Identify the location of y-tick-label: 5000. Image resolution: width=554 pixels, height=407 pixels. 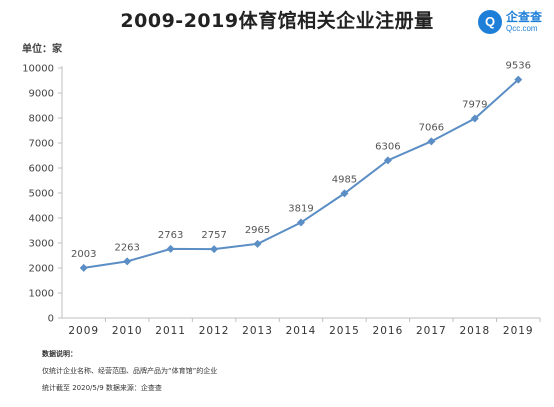
(41, 194).